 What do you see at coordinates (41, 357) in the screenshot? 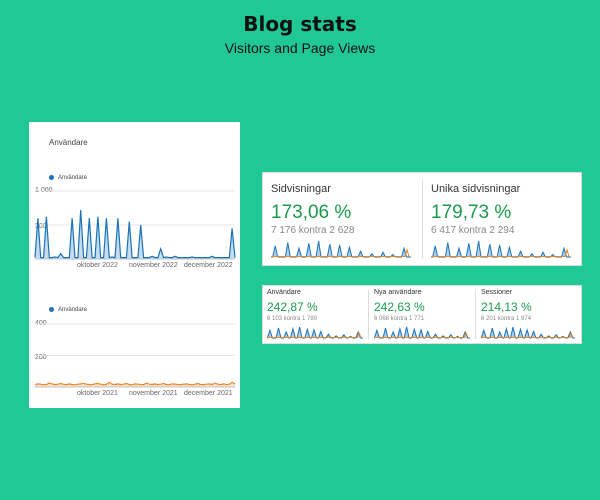
I see `ytick-2021-mid: 200` at bounding box center [41, 357].